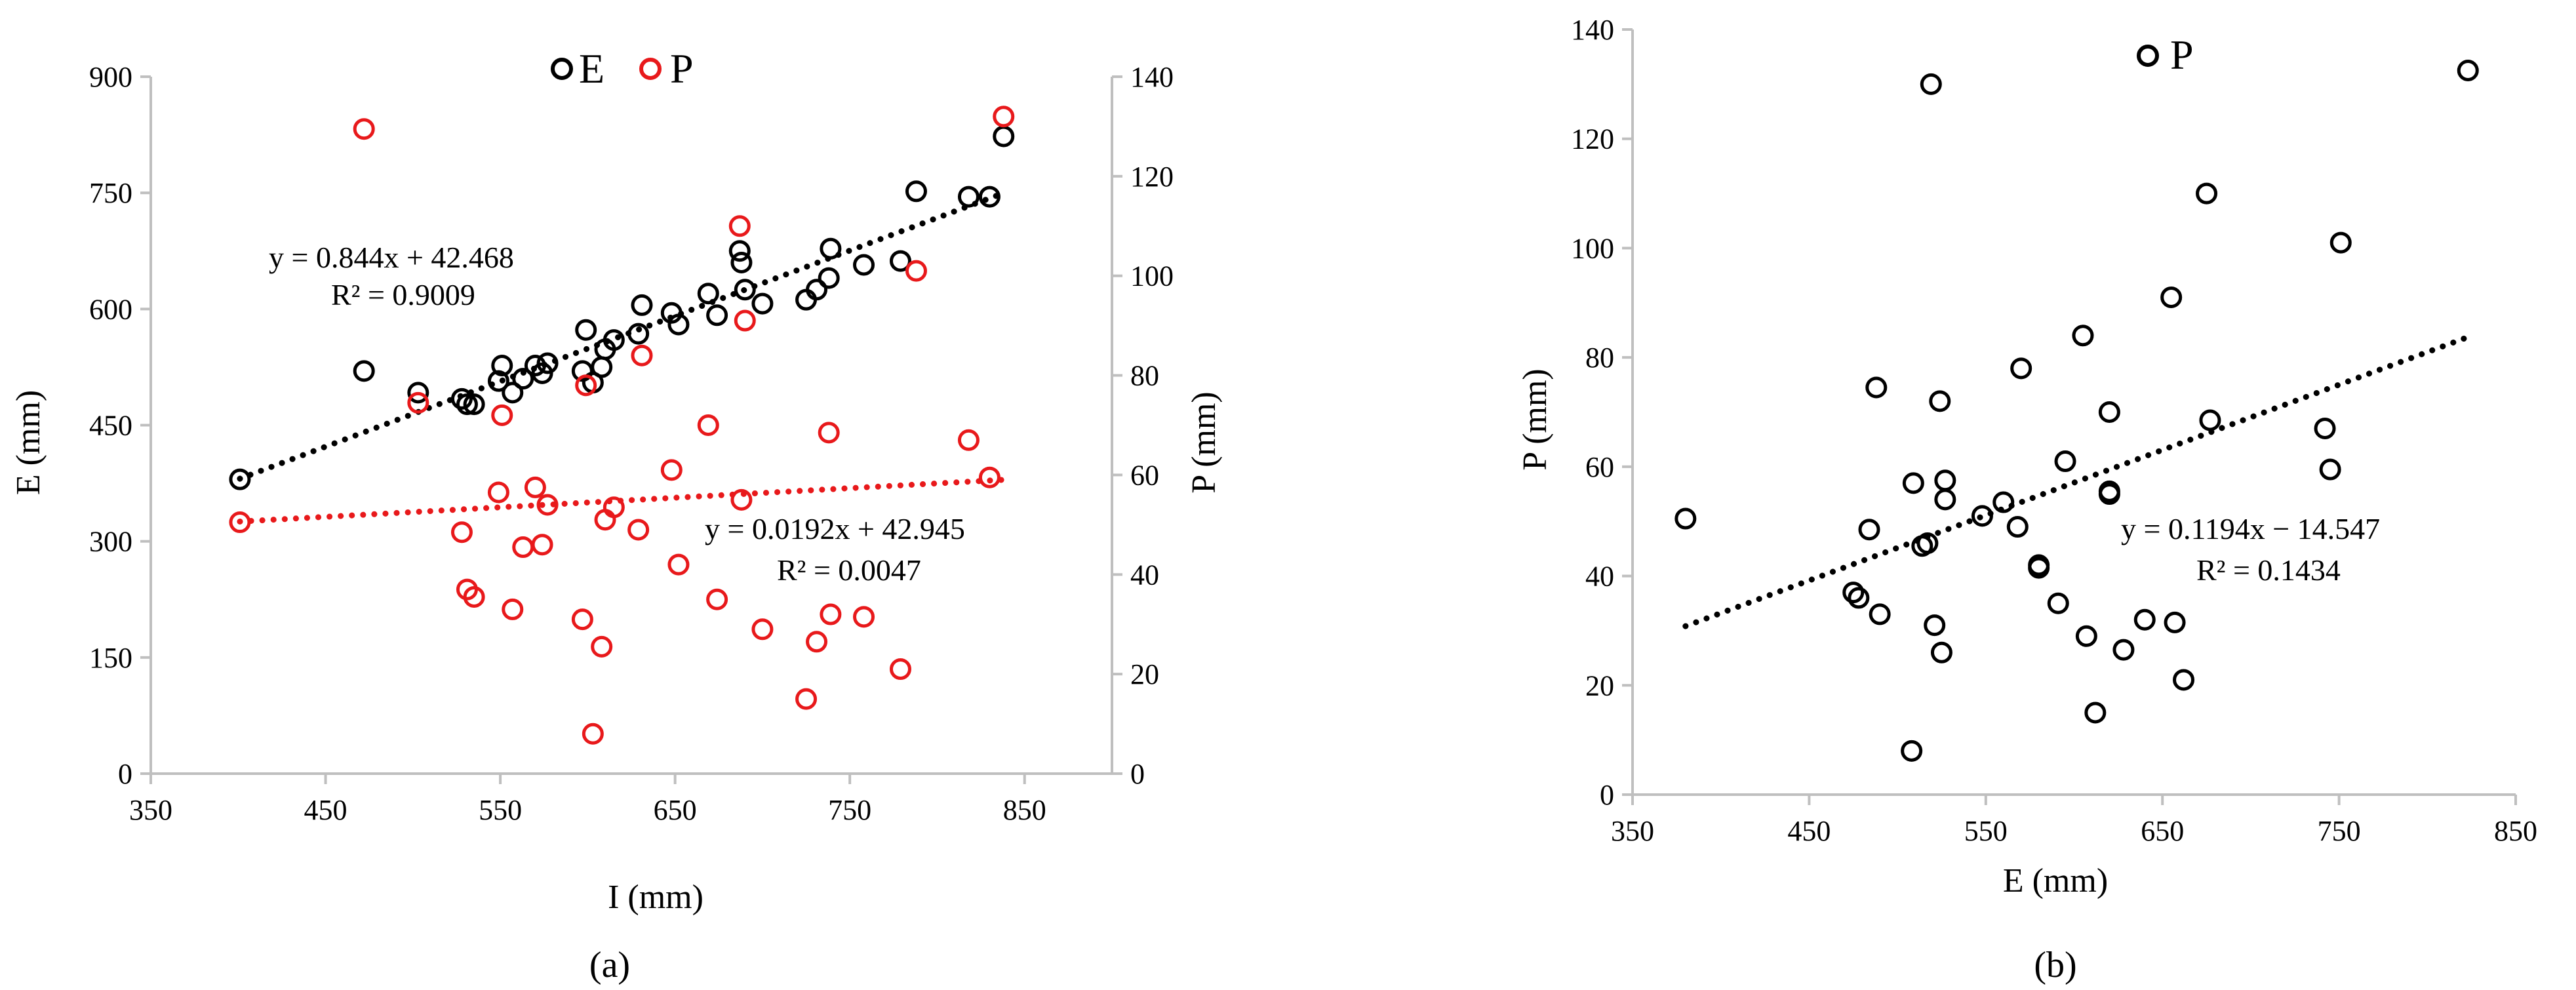 This screenshot has width=2576, height=990. What do you see at coordinates (1152, 177) in the screenshot?
I see `y2-tick-label-a: 120` at bounding box center [1152, 177].